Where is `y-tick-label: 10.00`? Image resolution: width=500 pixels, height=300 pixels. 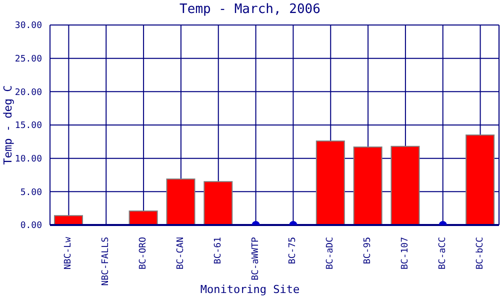
y-tick-label: 10.00 is located at coordinates (28, 159).